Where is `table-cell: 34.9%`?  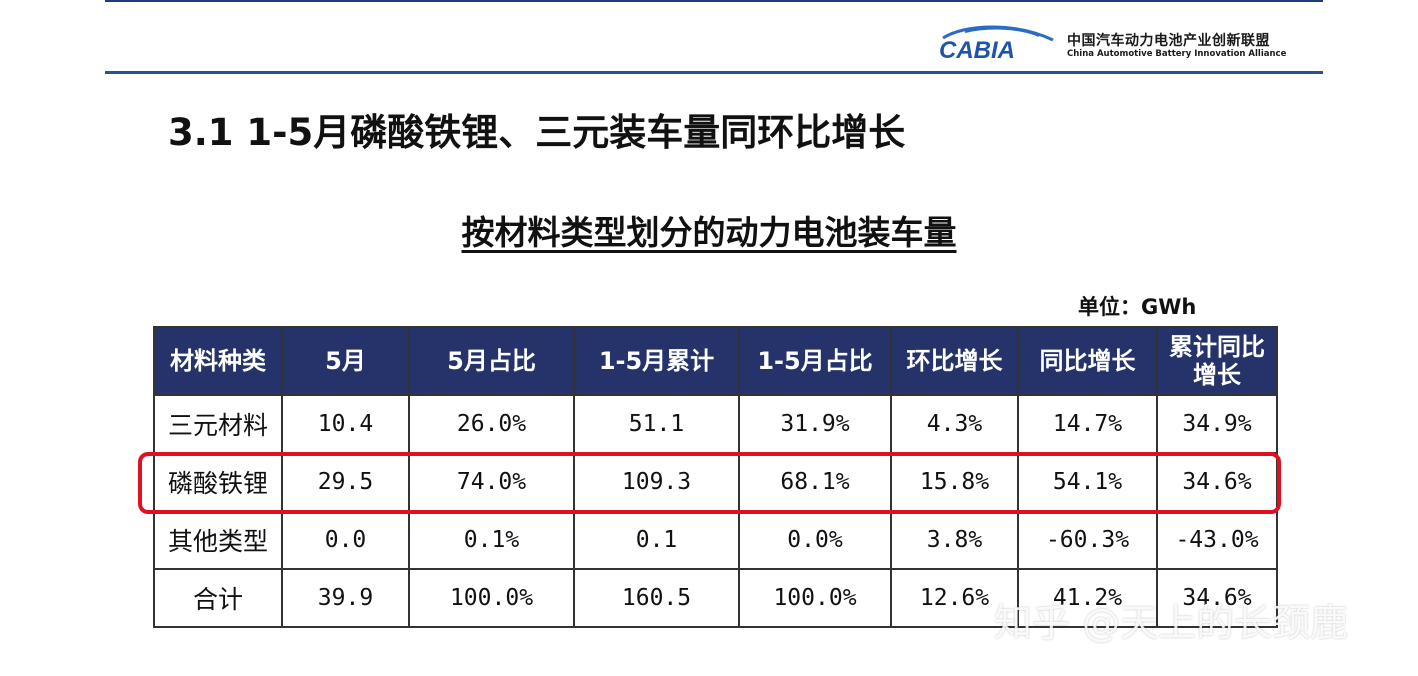
table-cell: 34.9% is located at coordinates (1217, 424).